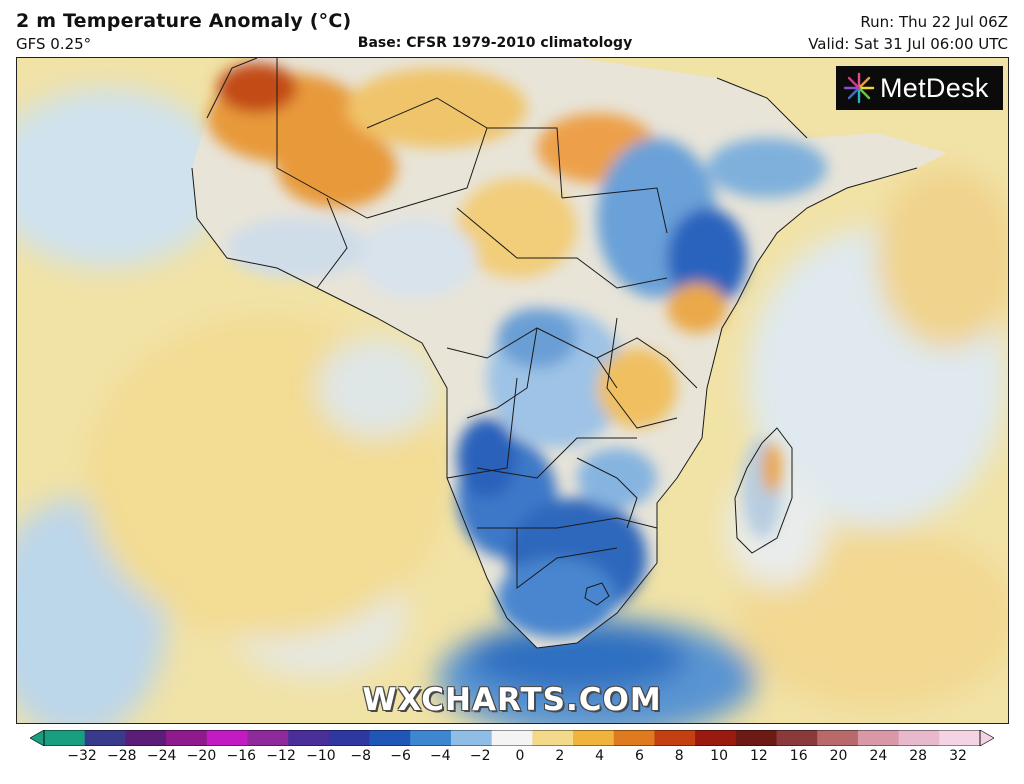 The image size is (1024, 784). What do you see at coordinates (763, 490) in the screenshot?
I see `madagascar-outline` at bounding box center [763, 490].